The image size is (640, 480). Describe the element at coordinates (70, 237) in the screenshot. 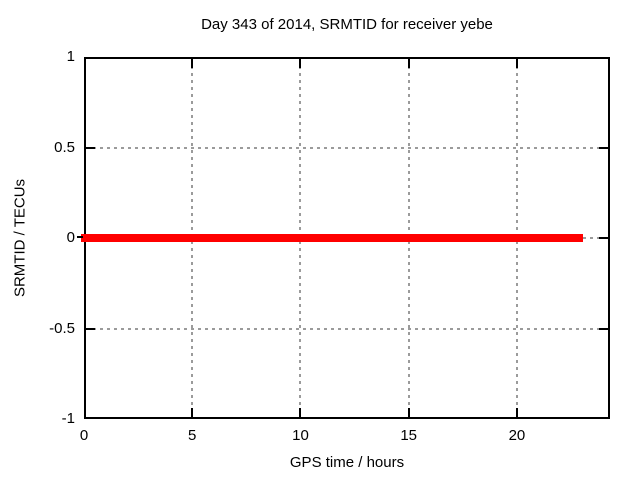

I see `y-tick-label: 0` at that location.